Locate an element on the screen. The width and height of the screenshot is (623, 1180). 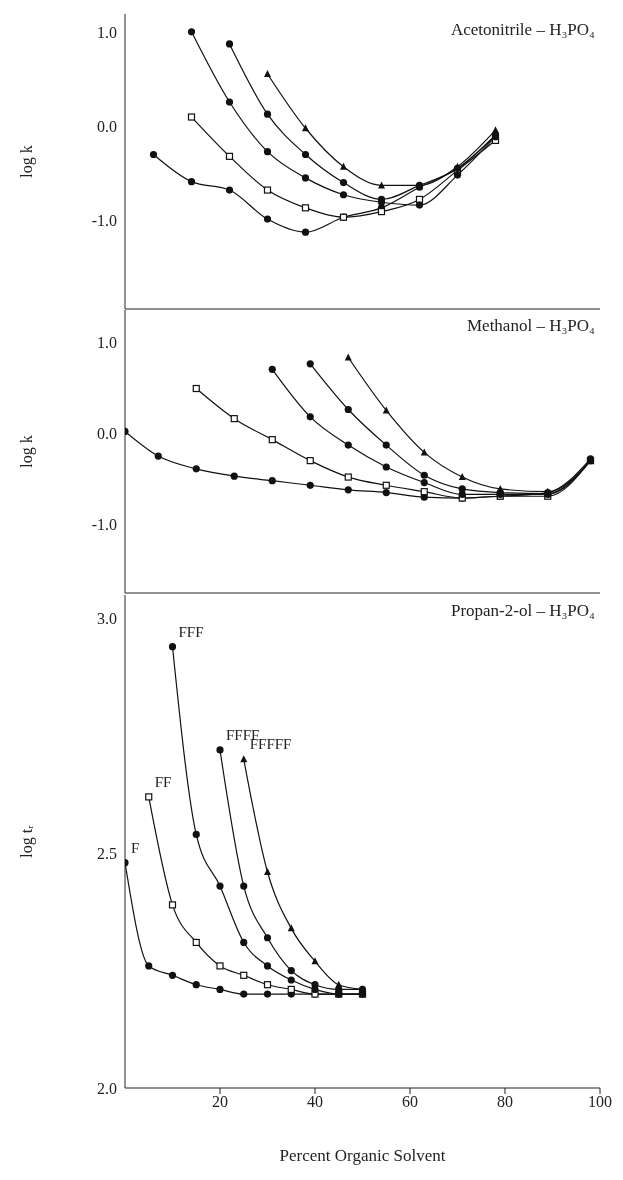
y-tick-label: 3.0 is located at coordinates (107, 619).